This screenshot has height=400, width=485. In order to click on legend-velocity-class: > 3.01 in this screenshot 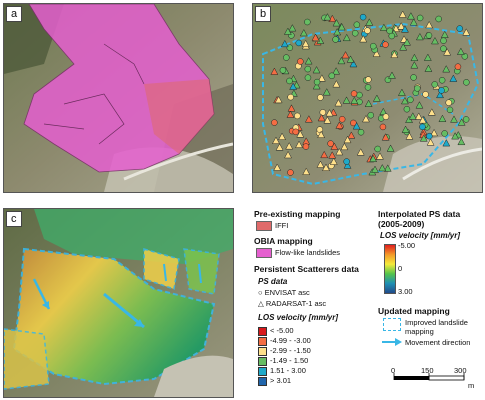, I will do `click(274, 381)`.